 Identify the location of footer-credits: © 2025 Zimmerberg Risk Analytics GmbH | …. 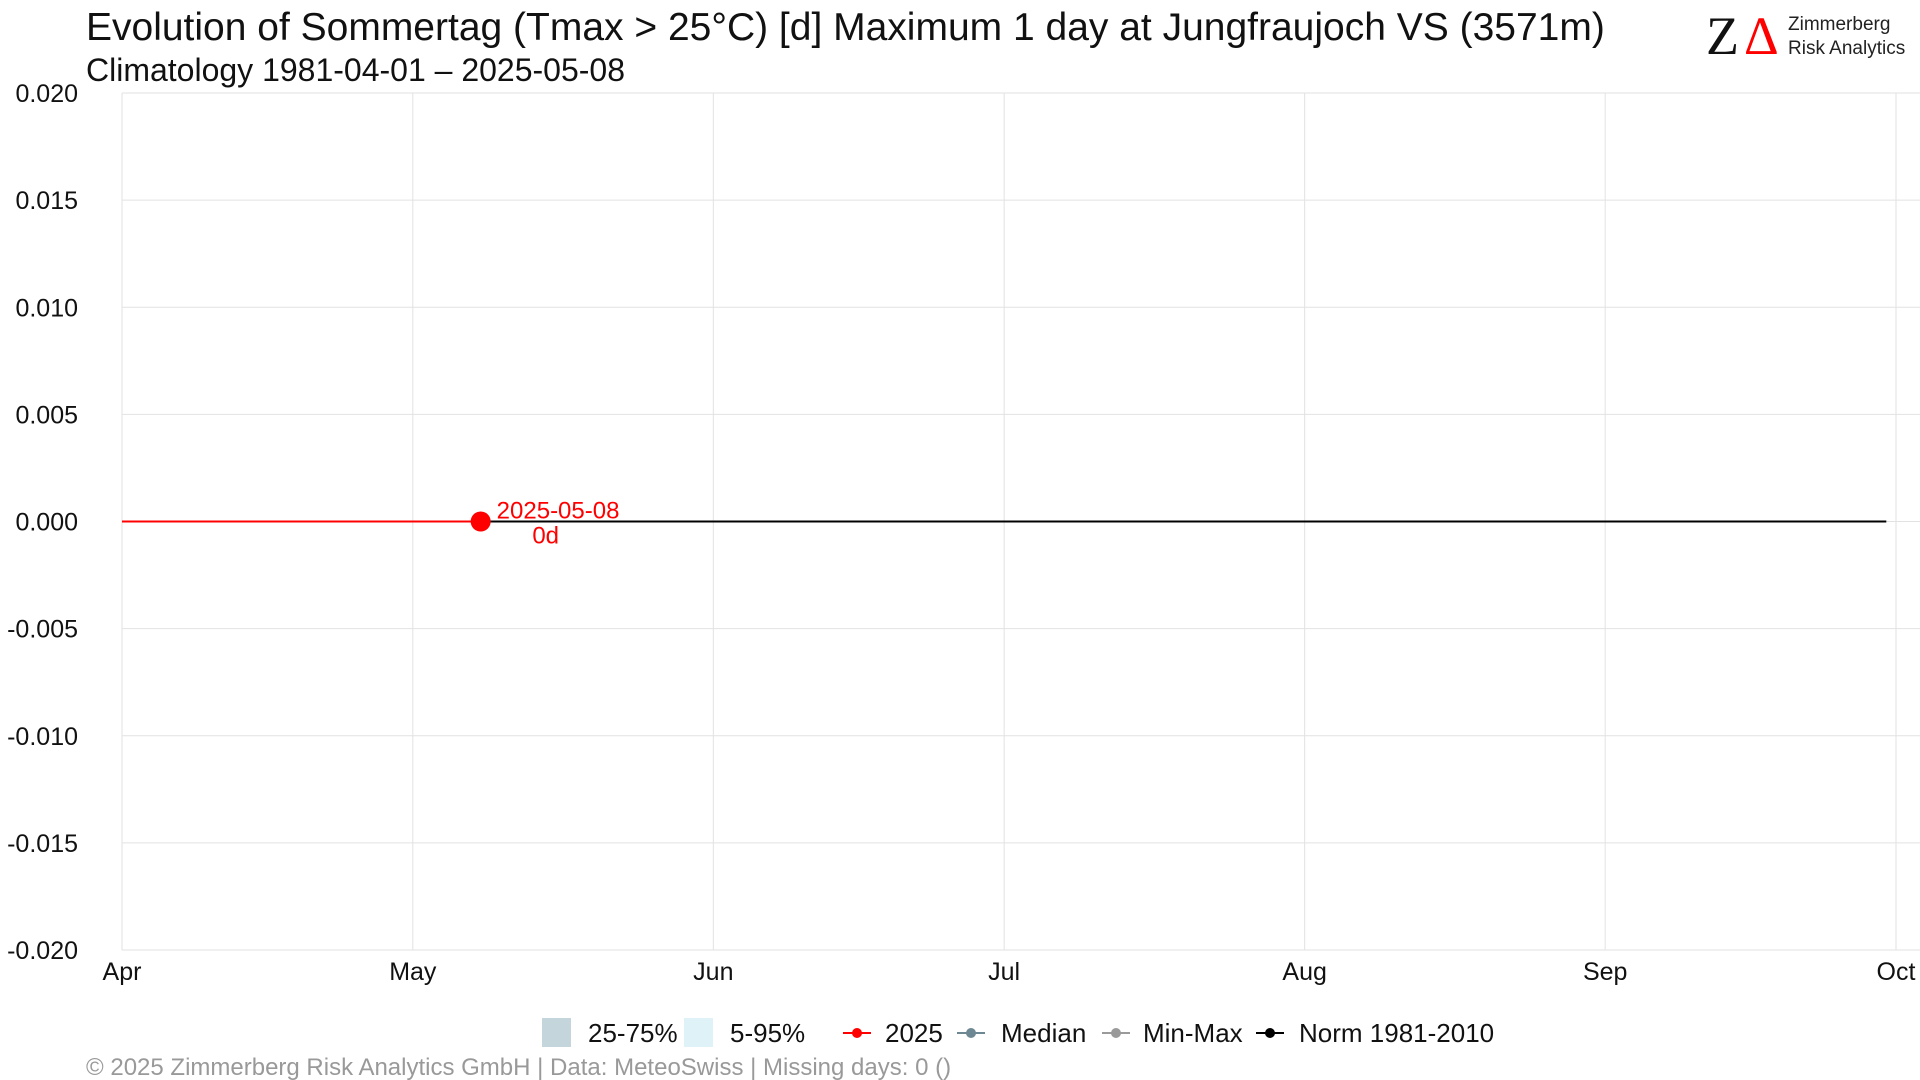
(518, 1067).